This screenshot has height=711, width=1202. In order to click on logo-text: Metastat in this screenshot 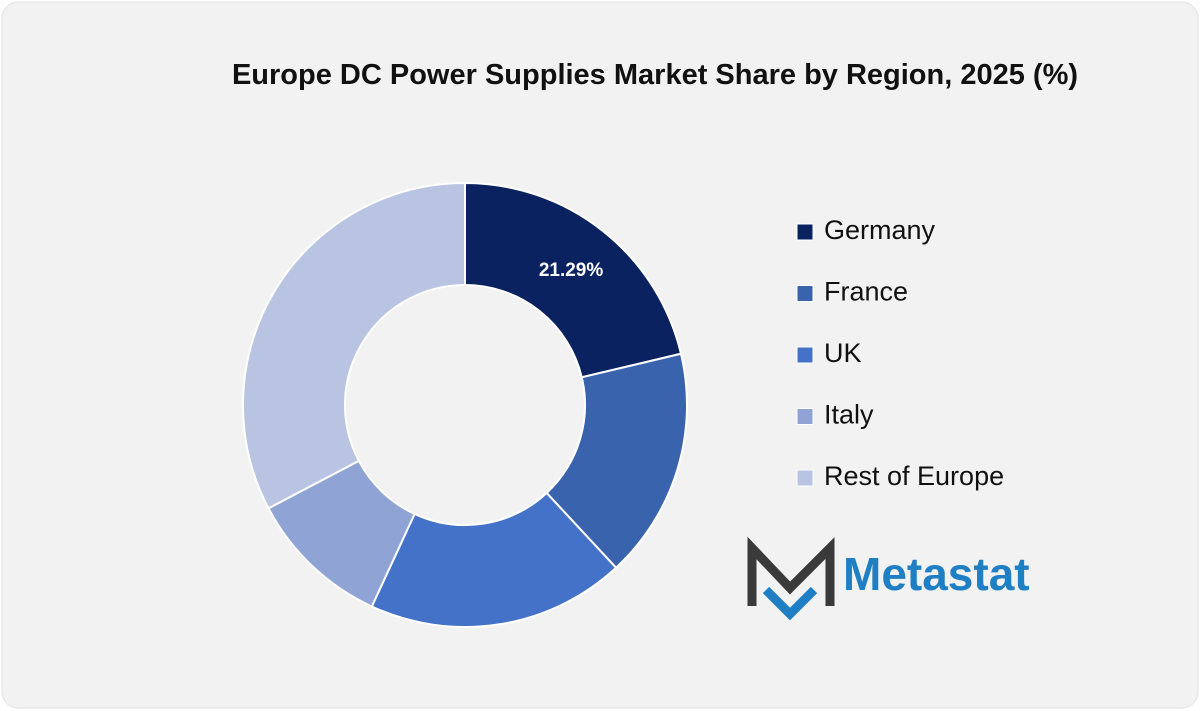, I will do `click(936, 574)`.